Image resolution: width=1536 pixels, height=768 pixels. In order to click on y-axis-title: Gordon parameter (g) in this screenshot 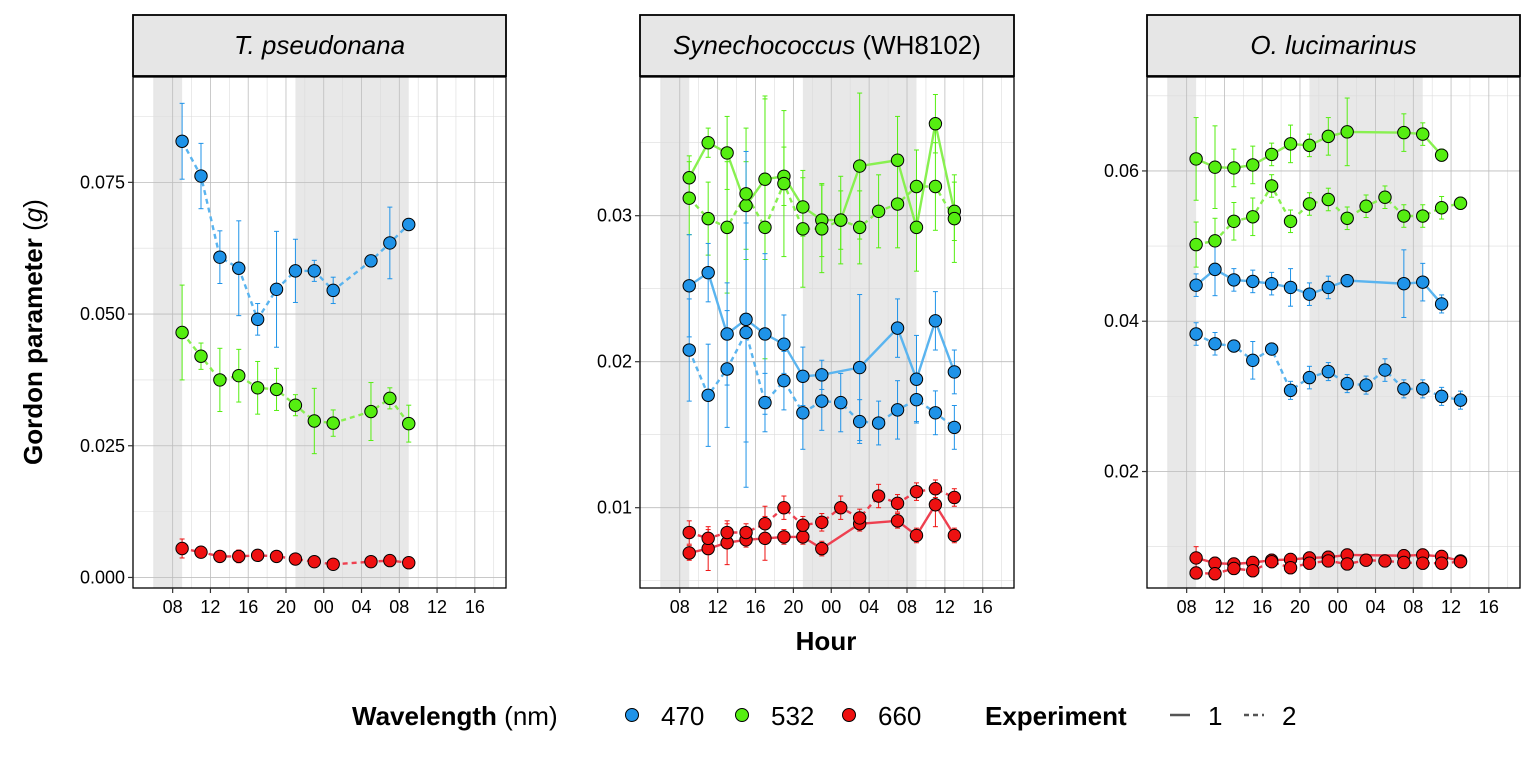, I will do `click(33, 332)`.